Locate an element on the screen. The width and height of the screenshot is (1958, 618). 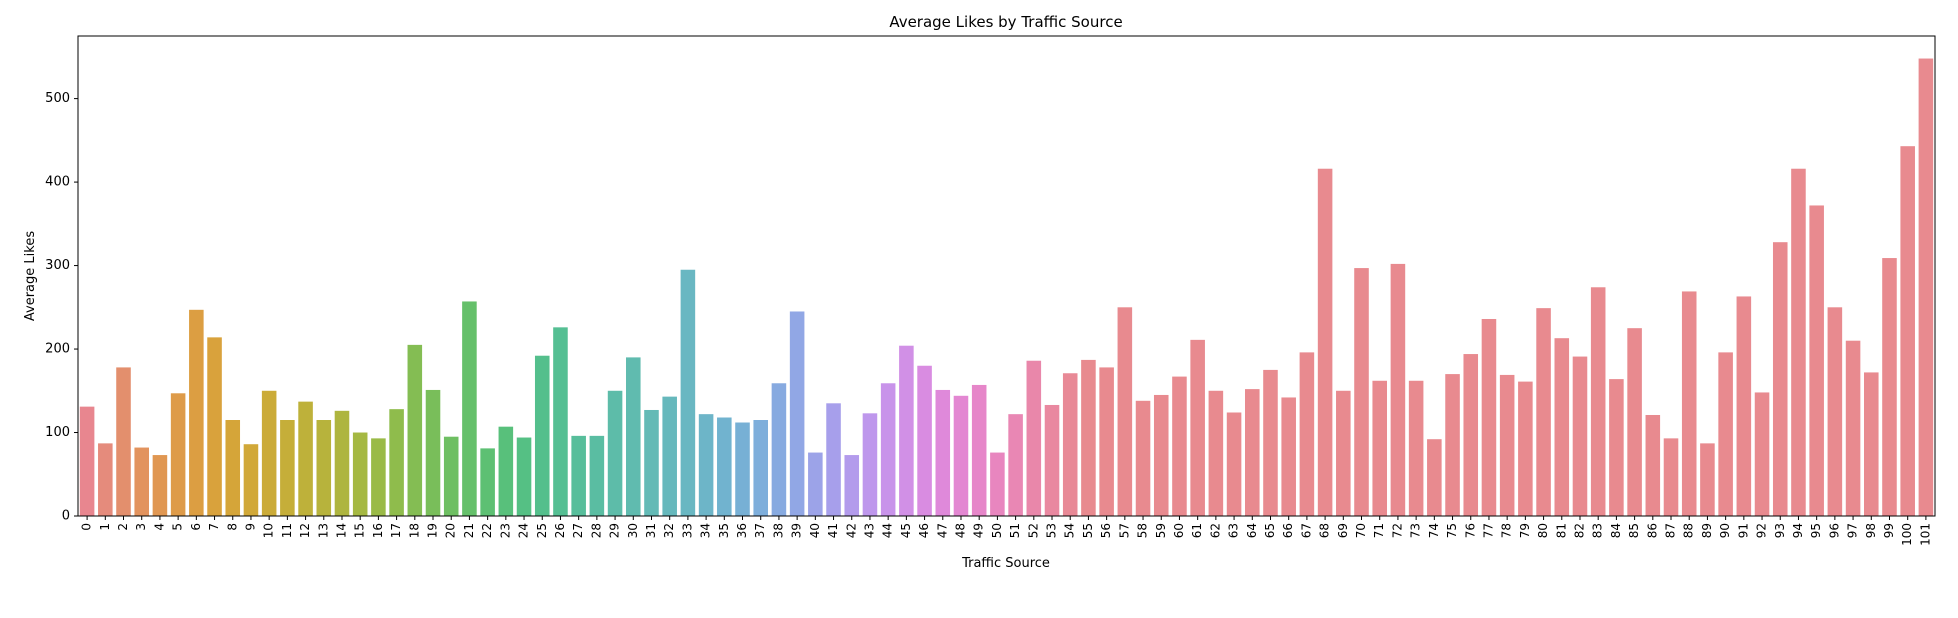
x-tick-label: 29 is located at coordinates (615, 530).